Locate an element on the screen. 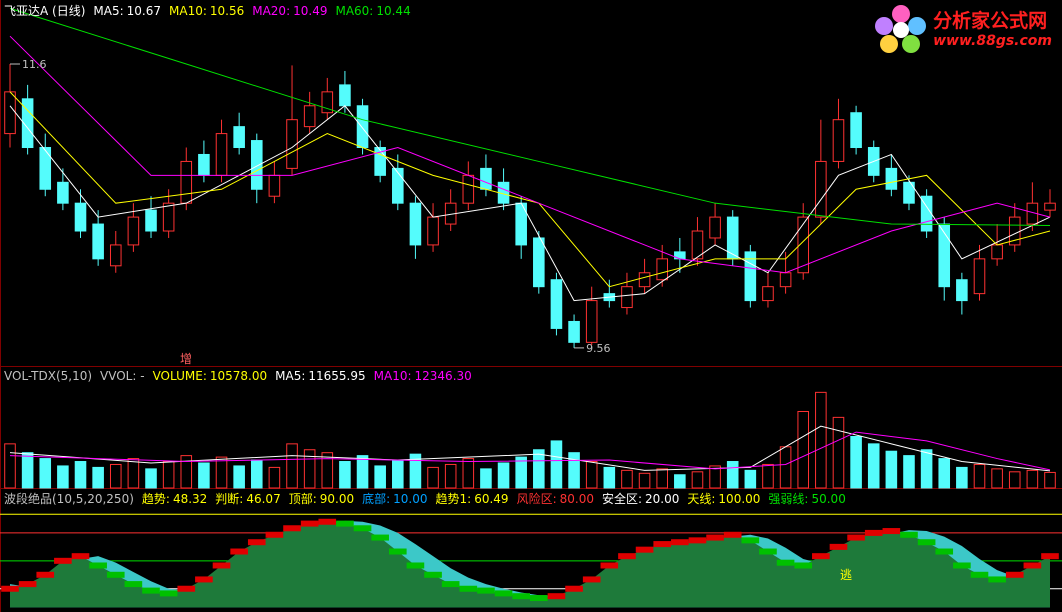  legend-name: 风险区: is located at coordinates (536, 499).